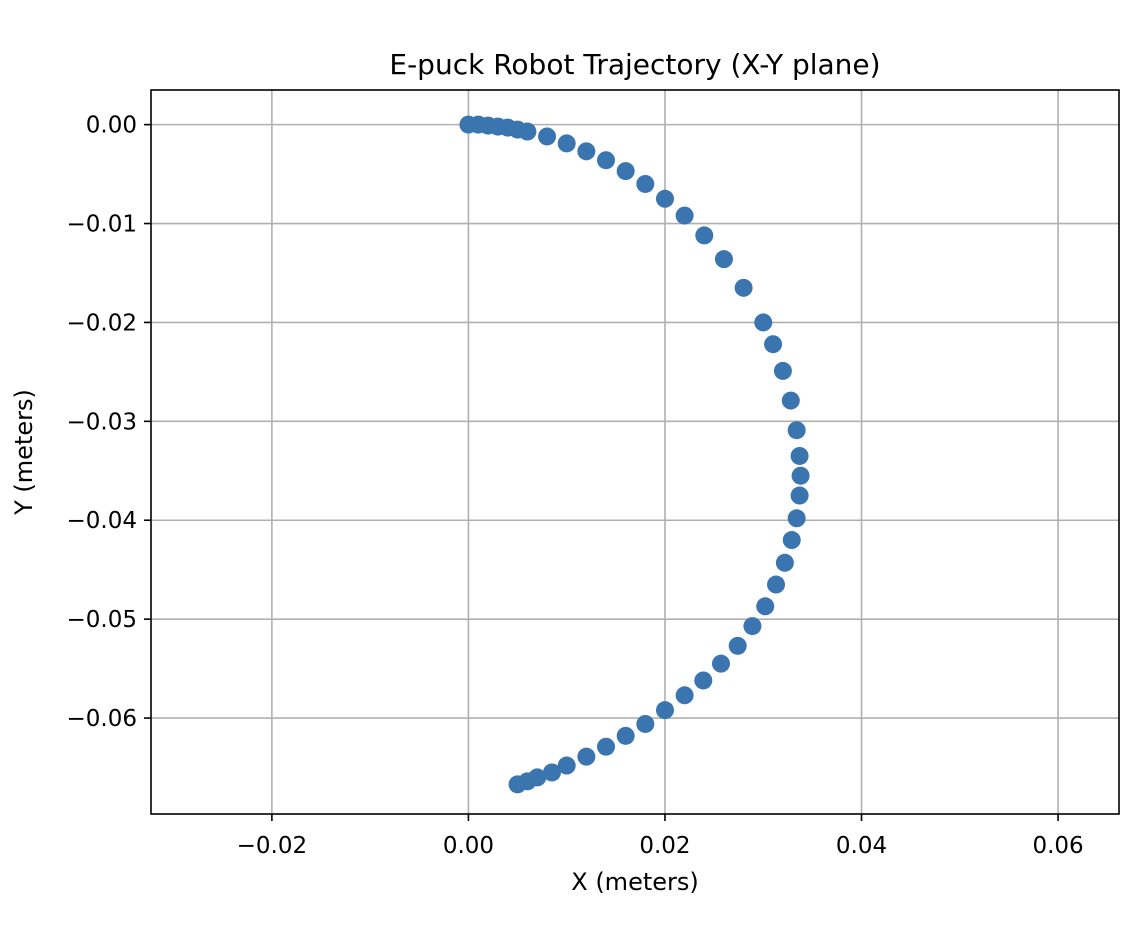  I want to click on y-axis-label: Y (meters), so click(24, 452).